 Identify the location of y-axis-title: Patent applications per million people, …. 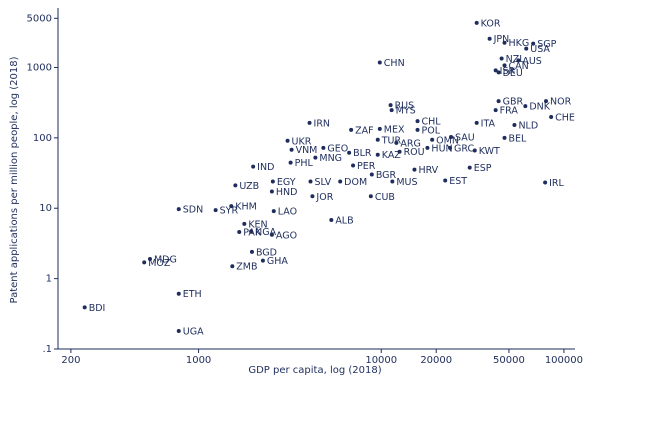
(14, 179).